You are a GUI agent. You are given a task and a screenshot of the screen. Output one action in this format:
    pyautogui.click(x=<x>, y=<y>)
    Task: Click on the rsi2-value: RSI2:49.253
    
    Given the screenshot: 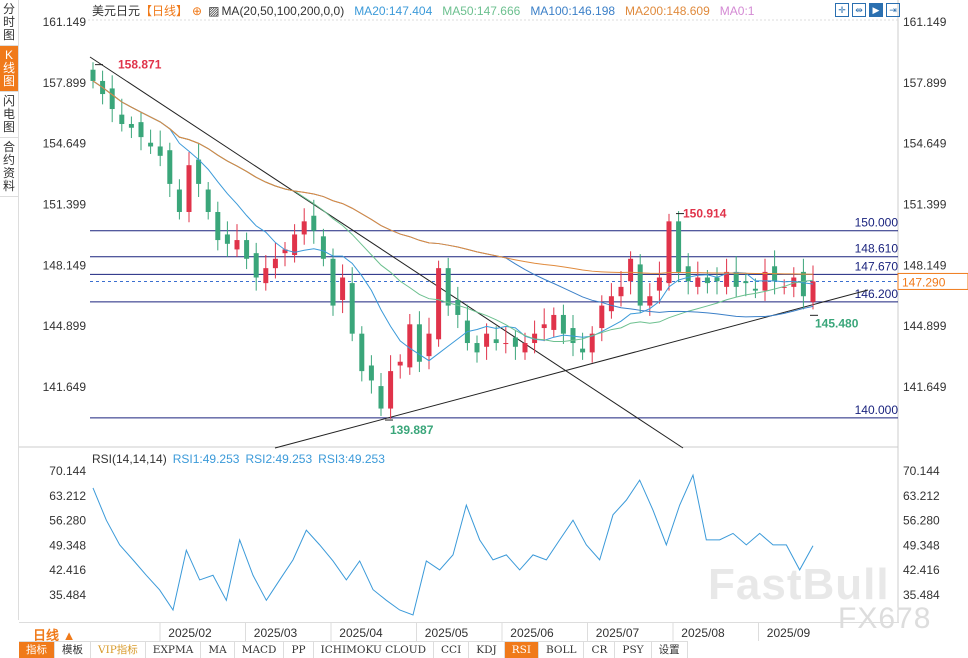 What is the action you would take?
    pyautogui.click(x=279, y=459)
    